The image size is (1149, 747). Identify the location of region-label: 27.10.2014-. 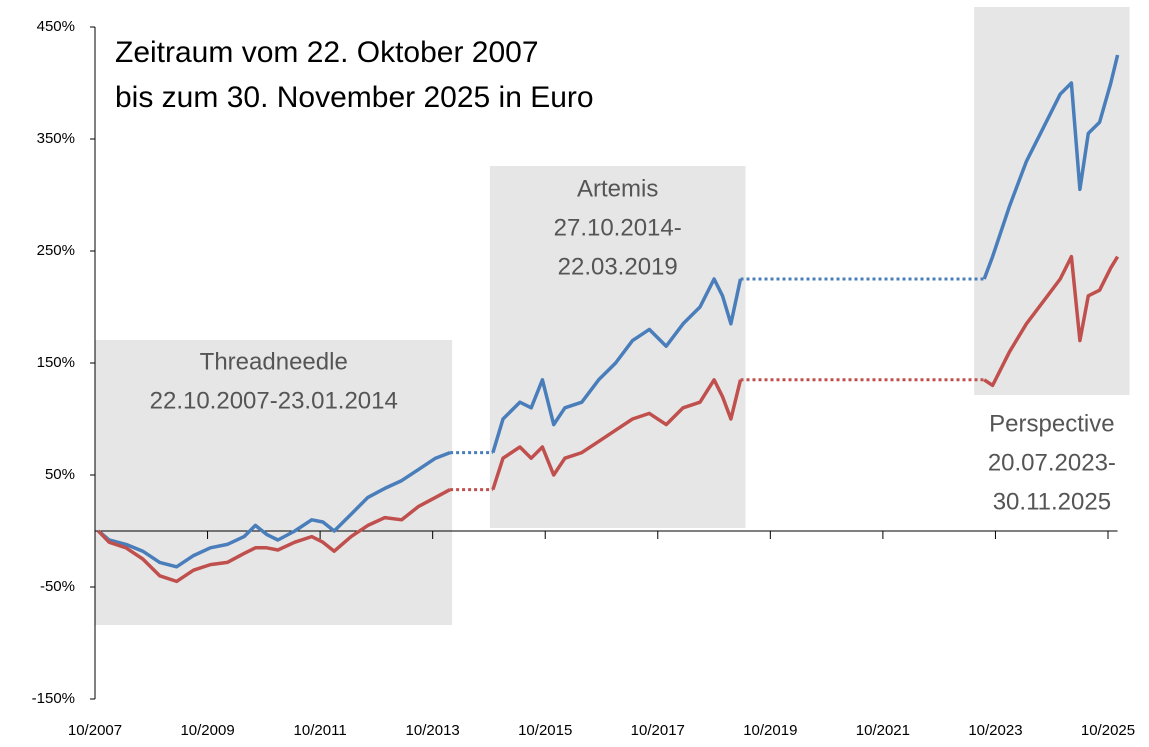
(618, 227).